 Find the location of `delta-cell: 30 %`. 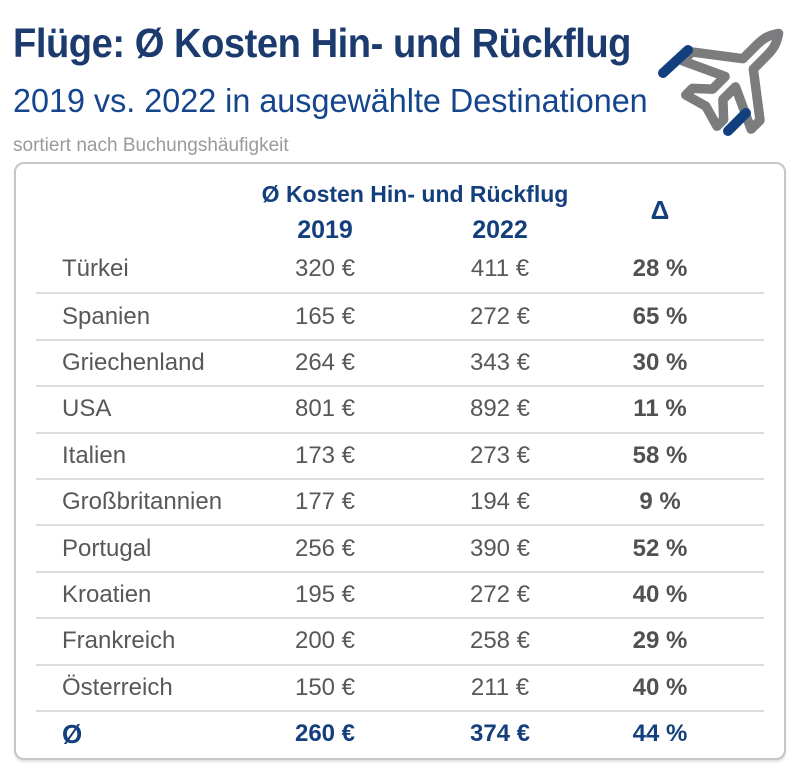

delta-cell: 30 % is located at coordinates (660, 362).